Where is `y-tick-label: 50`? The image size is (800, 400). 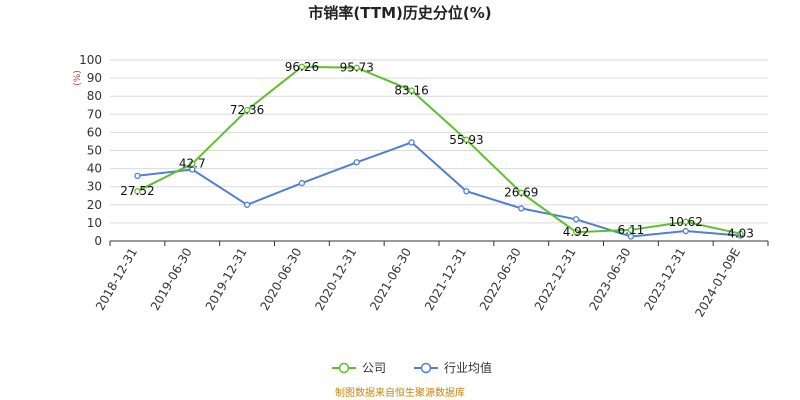 y-tick-label: 50 is located at coordinates (94, 151).